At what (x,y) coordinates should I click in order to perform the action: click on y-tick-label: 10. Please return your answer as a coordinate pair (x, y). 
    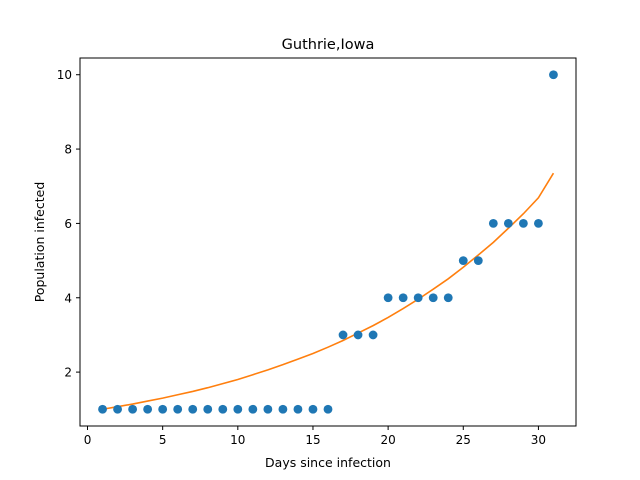
    Looking at the image, I should click on (64, 75).